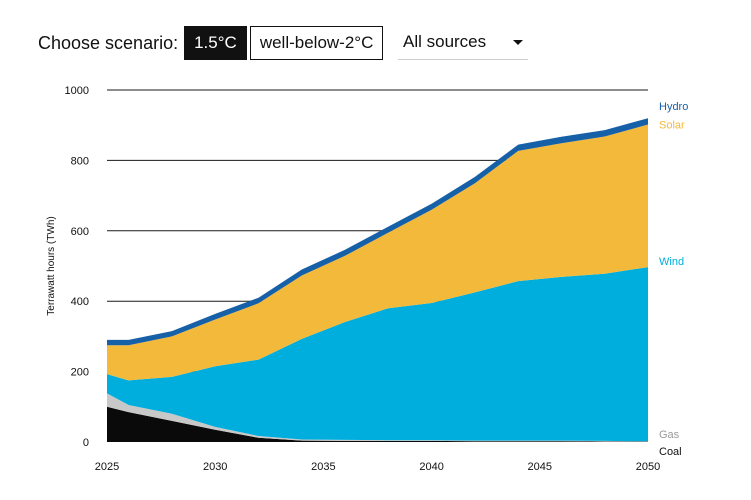  I want to click on series-label-gas: Gas, so click(669, 435).